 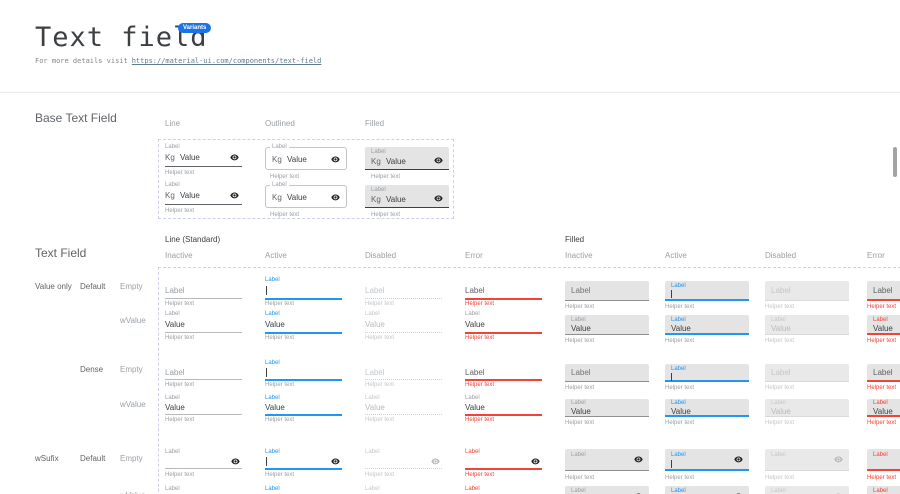 What do you see at coordinates (381, 255) in the screenshot?
I see `state-header: Disabled` at bounding box center [381, 255].